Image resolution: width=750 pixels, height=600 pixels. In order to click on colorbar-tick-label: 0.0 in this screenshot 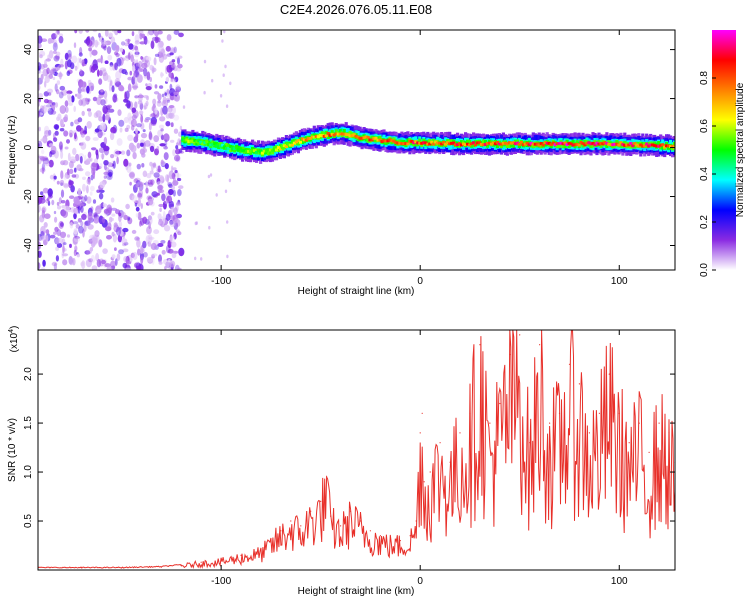, I will do `click(704, 270)`.